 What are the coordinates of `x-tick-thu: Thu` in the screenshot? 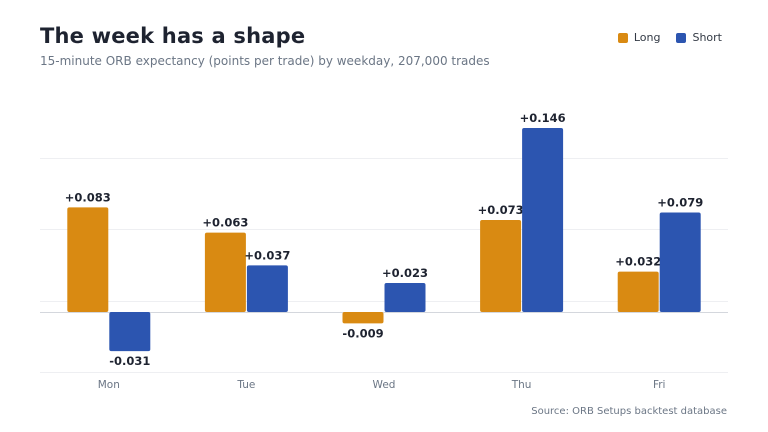 It's located at (521, 385).